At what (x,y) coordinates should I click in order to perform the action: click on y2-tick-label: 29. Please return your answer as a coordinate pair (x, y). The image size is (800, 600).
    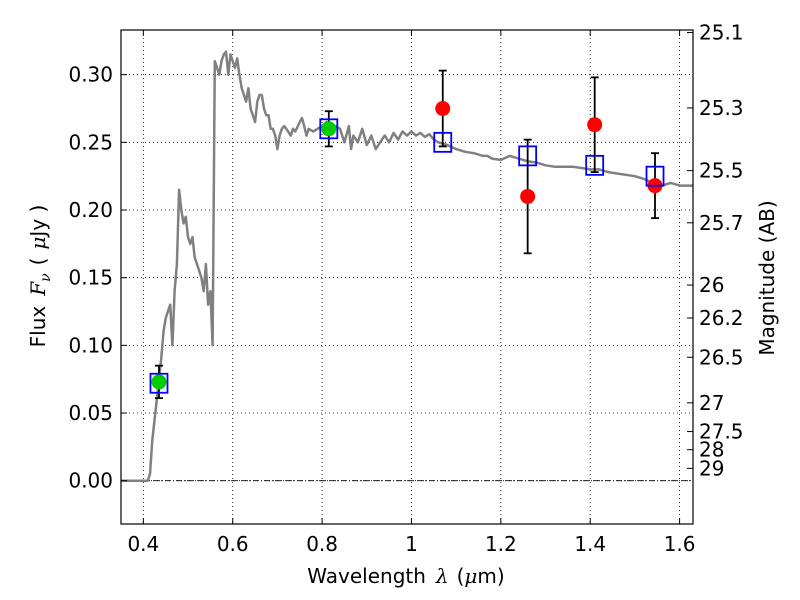
    Looking at the image, I should click on (711, 468).